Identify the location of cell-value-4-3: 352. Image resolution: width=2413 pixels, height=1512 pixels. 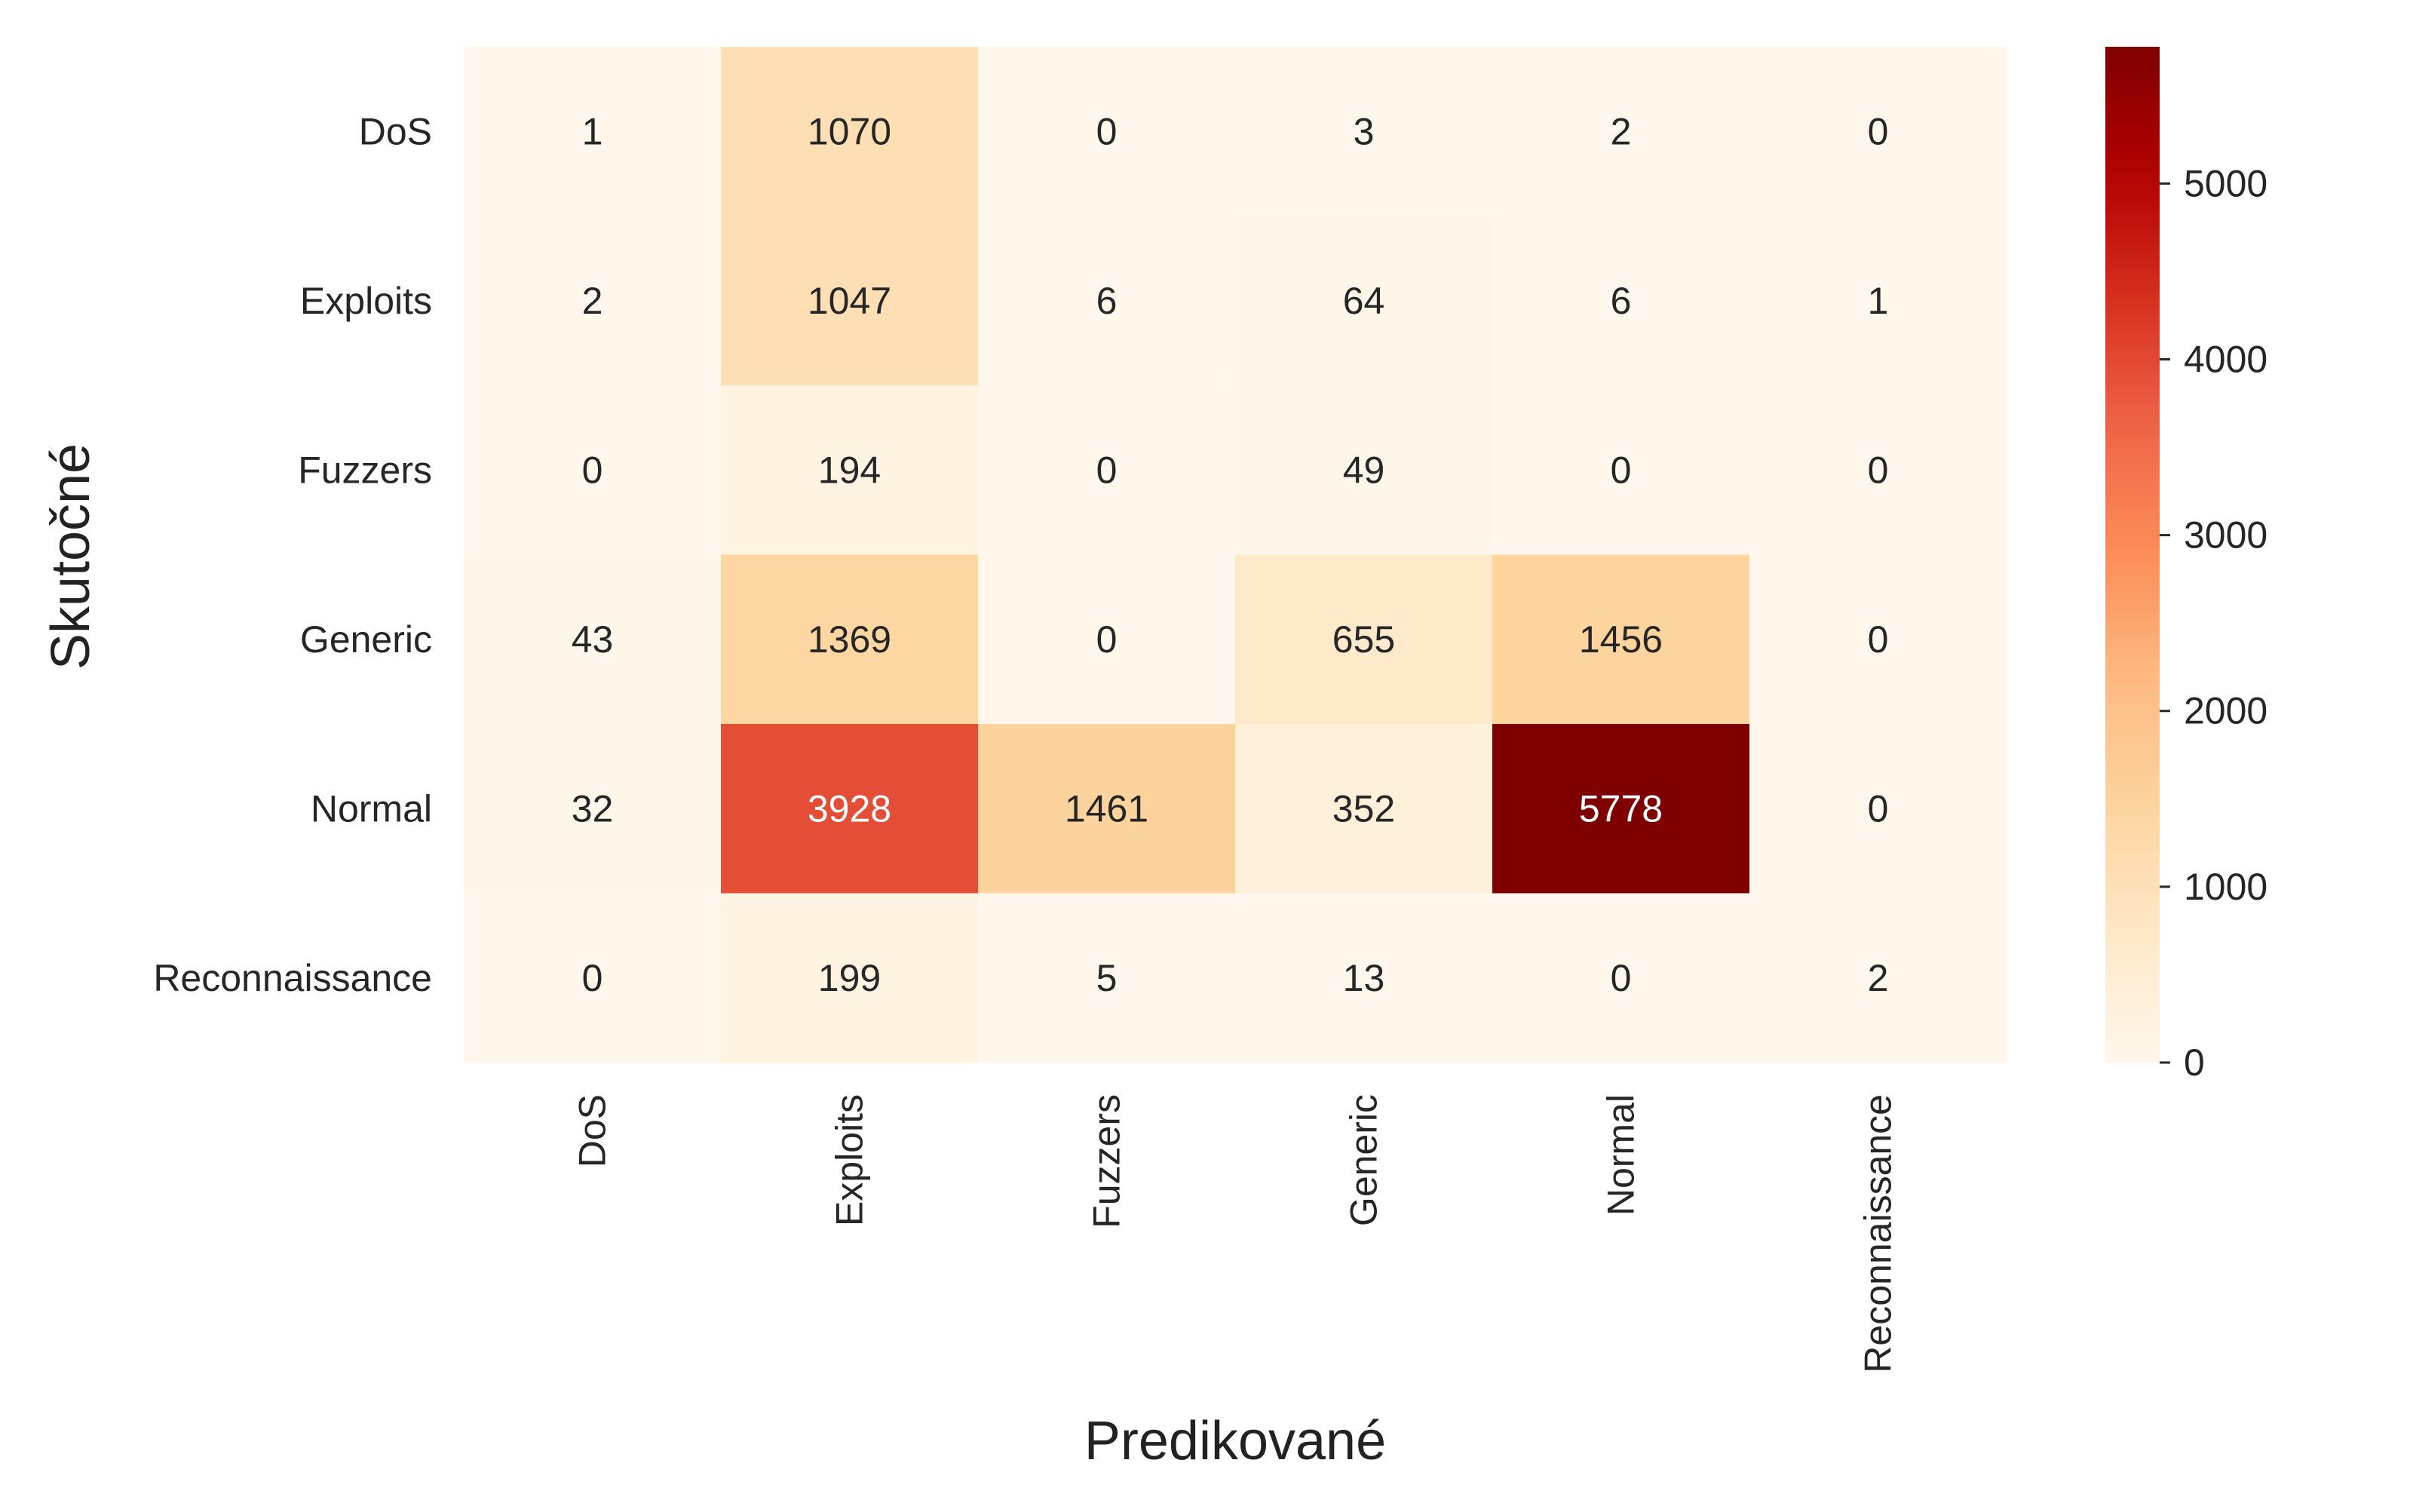
(1363, 808).